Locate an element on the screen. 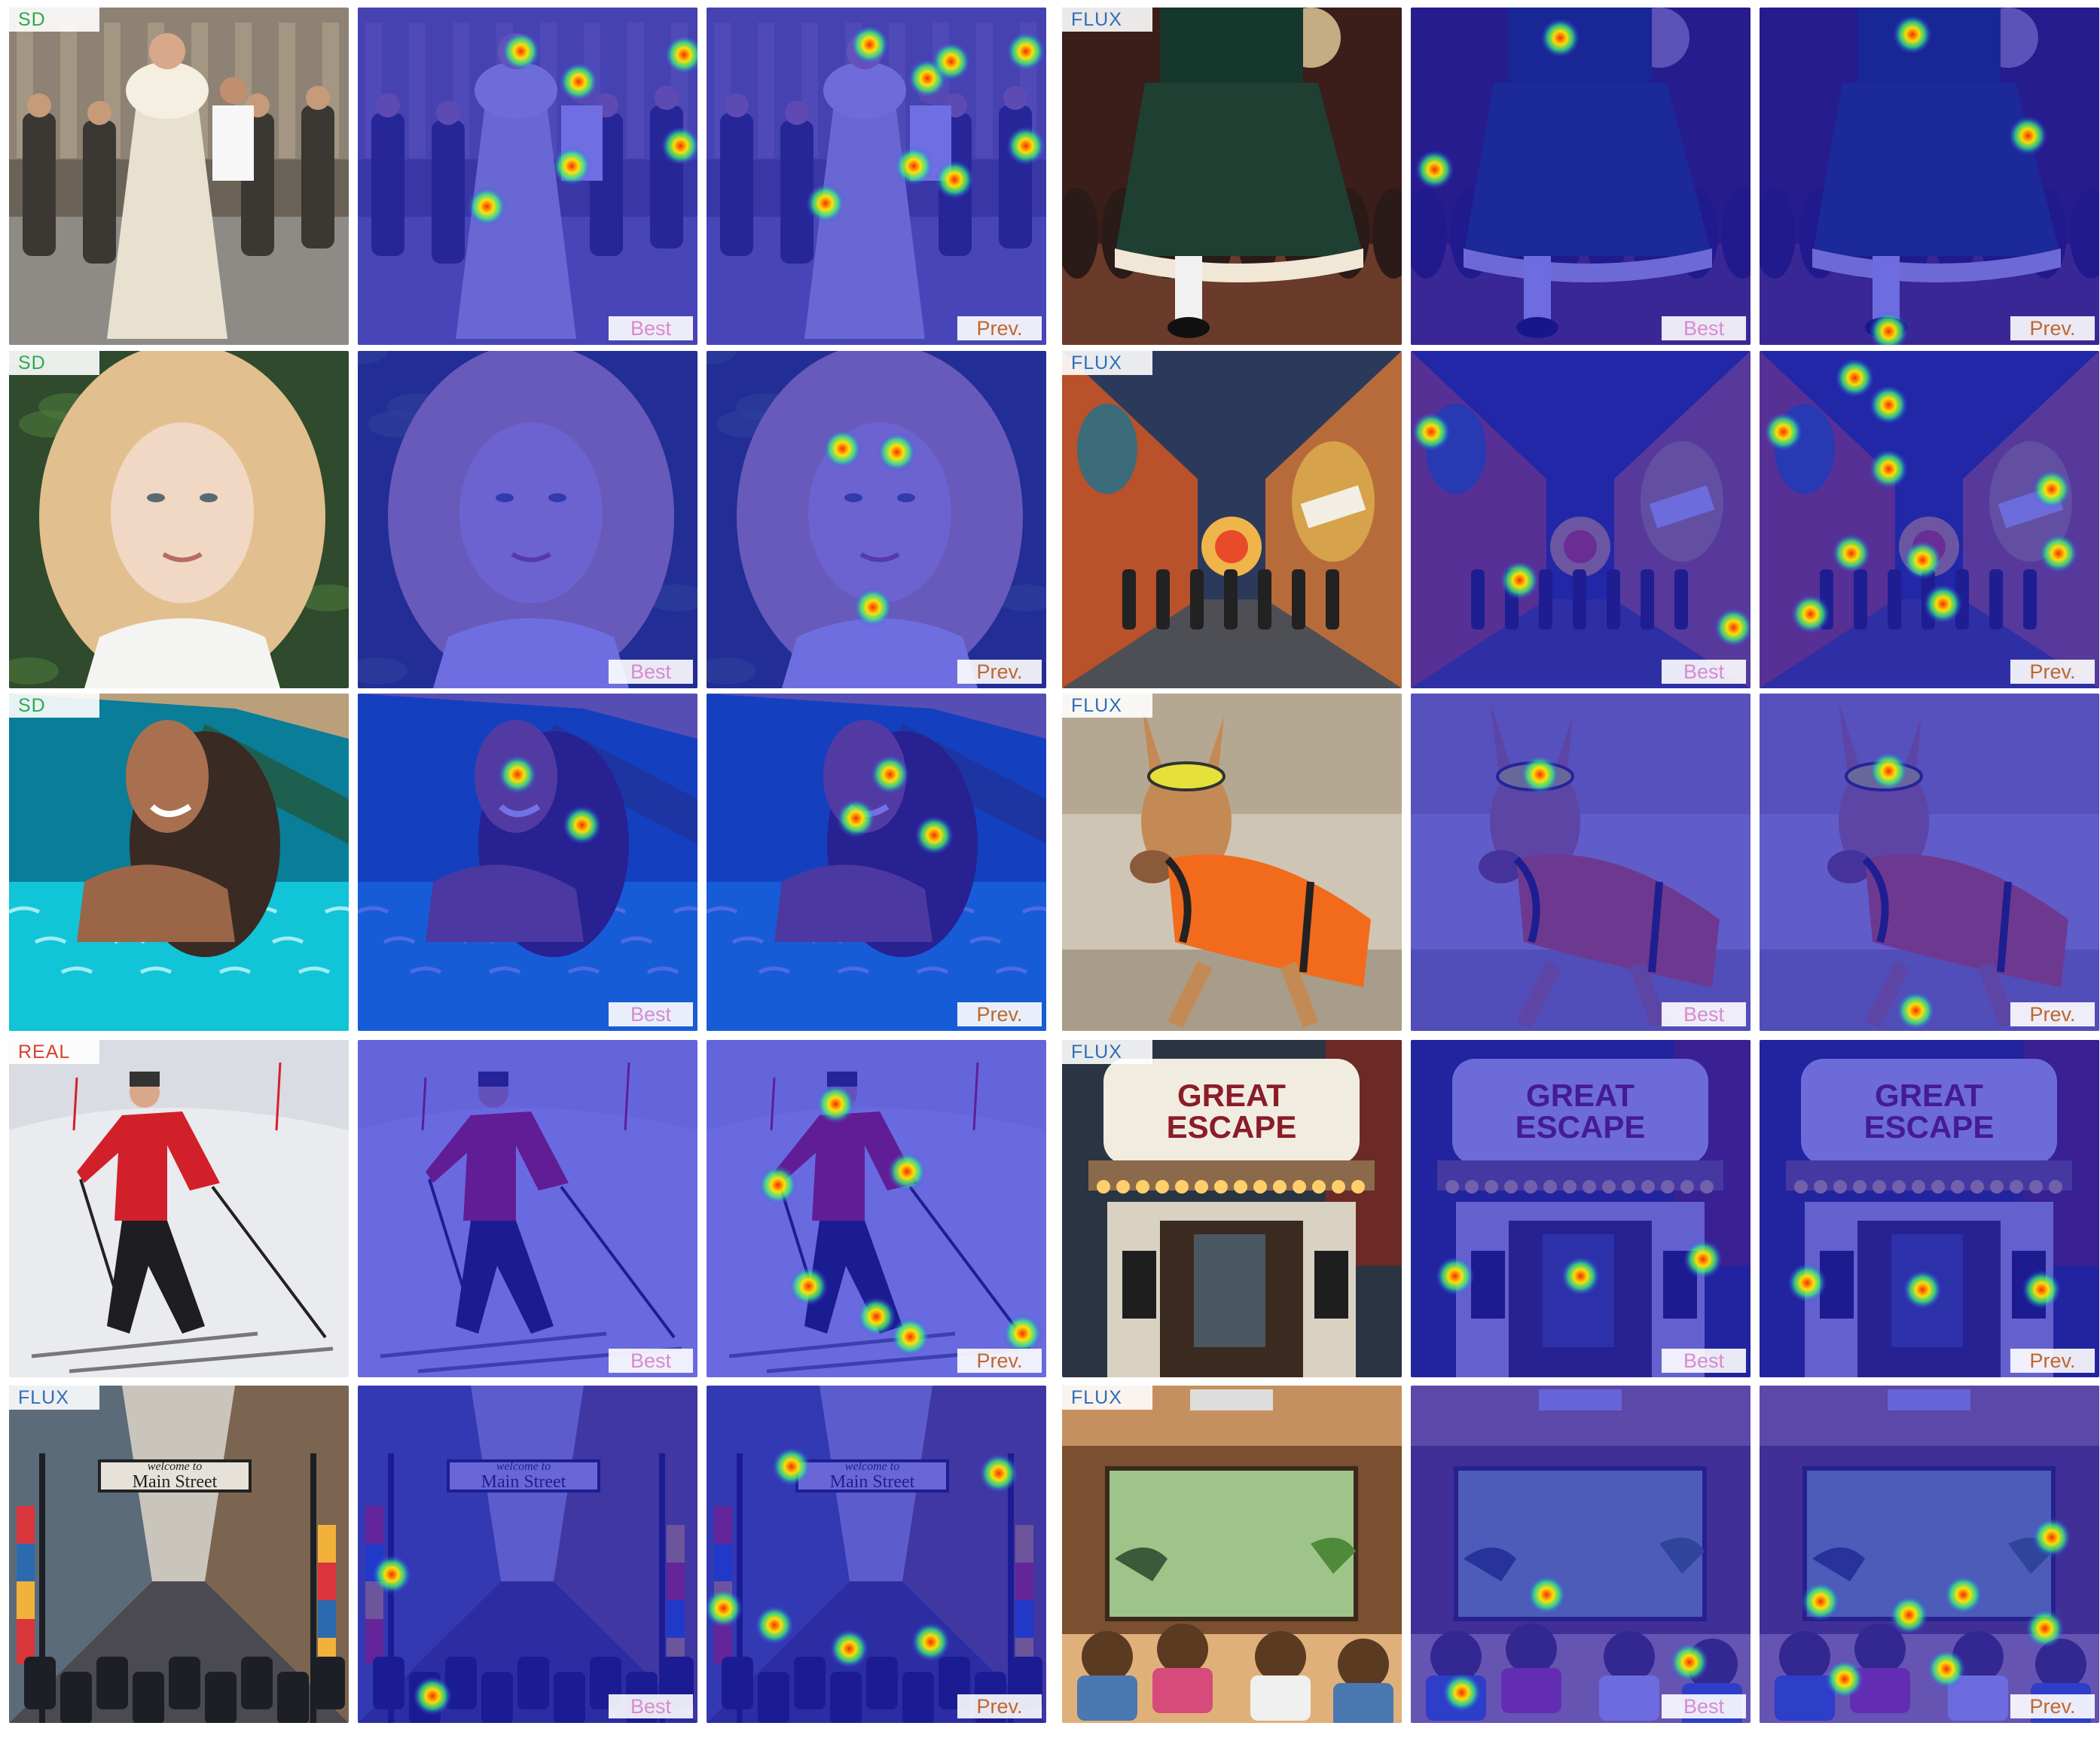 This screenshot has height=1738, width=2100. street-sign-line-2: Main Street is located at coordinates (175, 1482).